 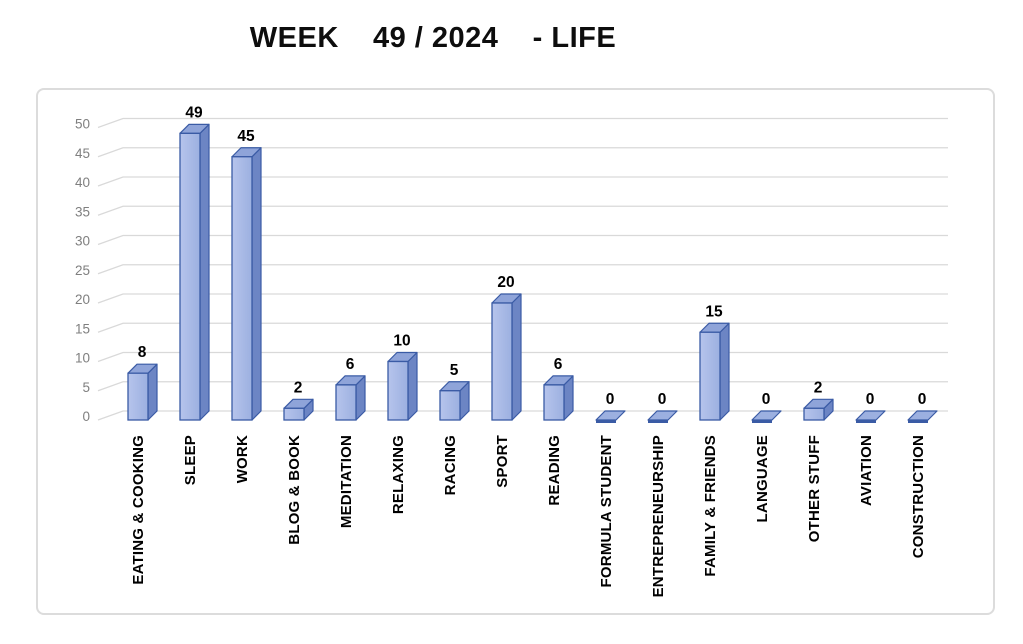 I want to click on y-tick-label: 50, so click(x=82, y=124).